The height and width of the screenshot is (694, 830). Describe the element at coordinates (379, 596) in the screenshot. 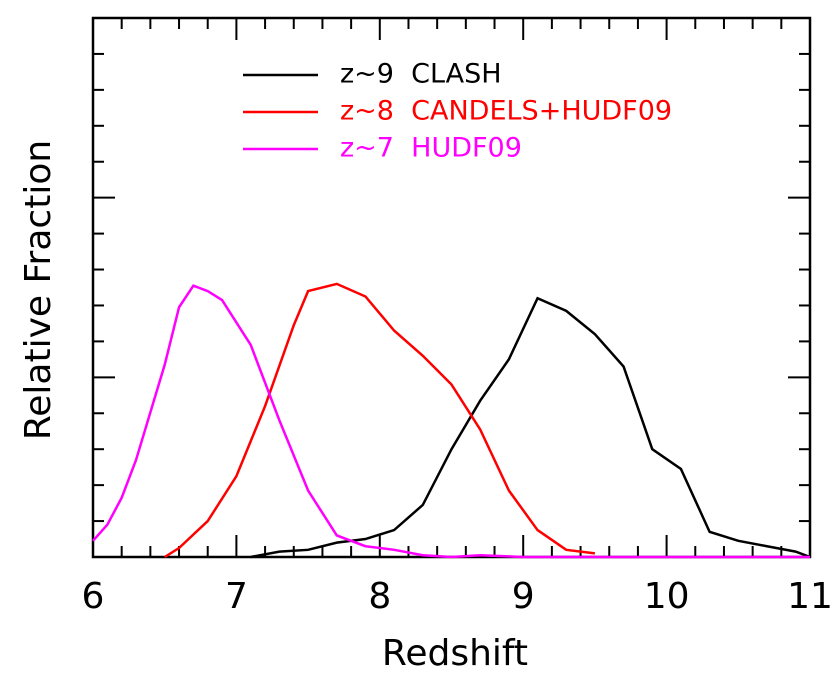

I see `x-tick-label: 8` at that location.